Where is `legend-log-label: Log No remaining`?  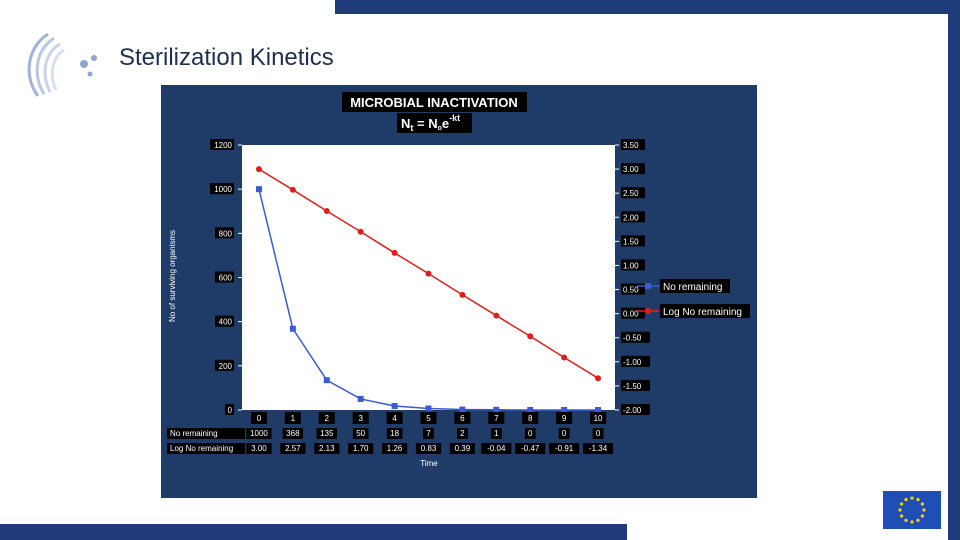
legend-log-label: Log No remaining is located at coordinates (702, 312).